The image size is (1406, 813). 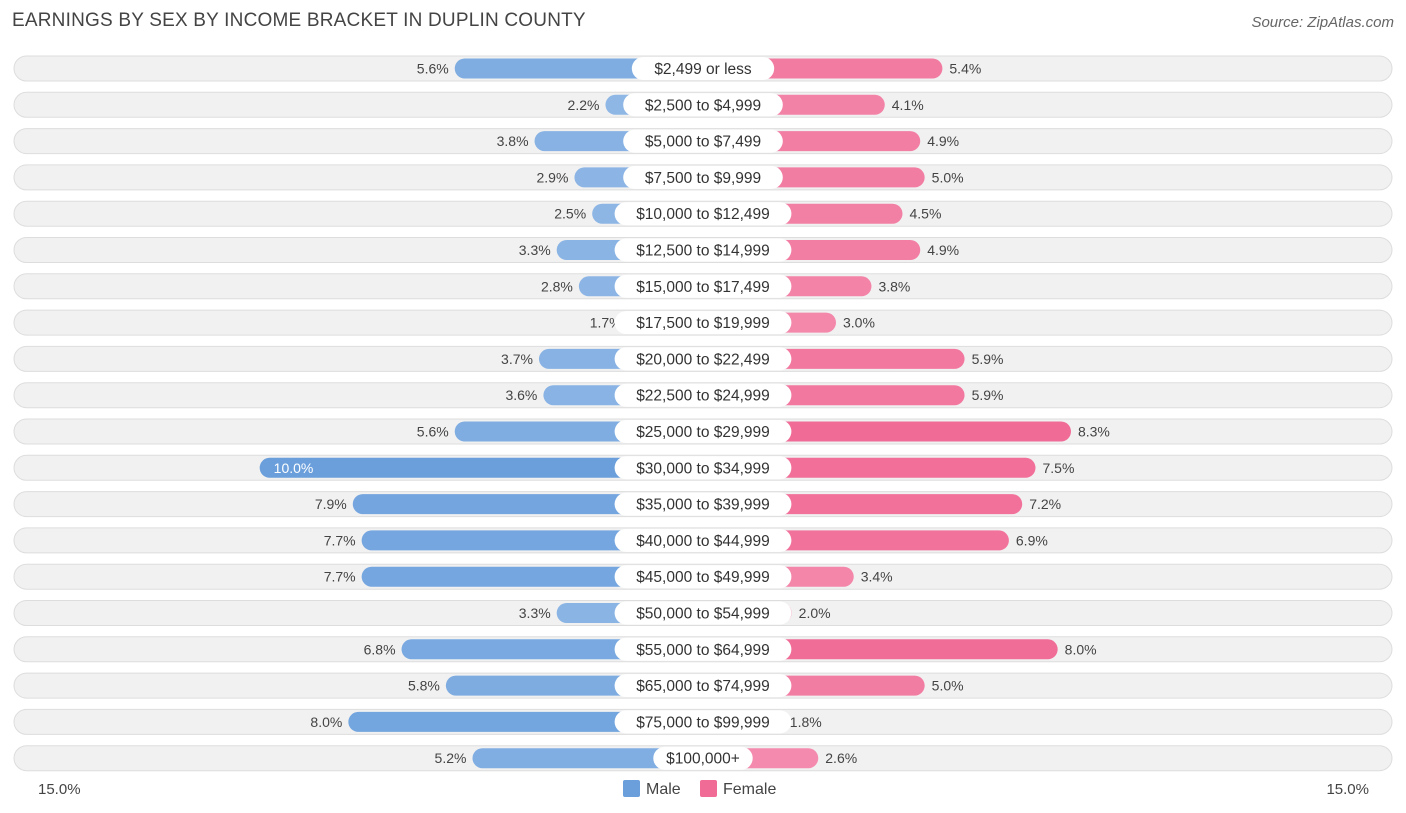 What do you see at coordinates (859, 323) in the screenshot?
I see `female-value-label: 3.0%` at bounding box center [859, 323].